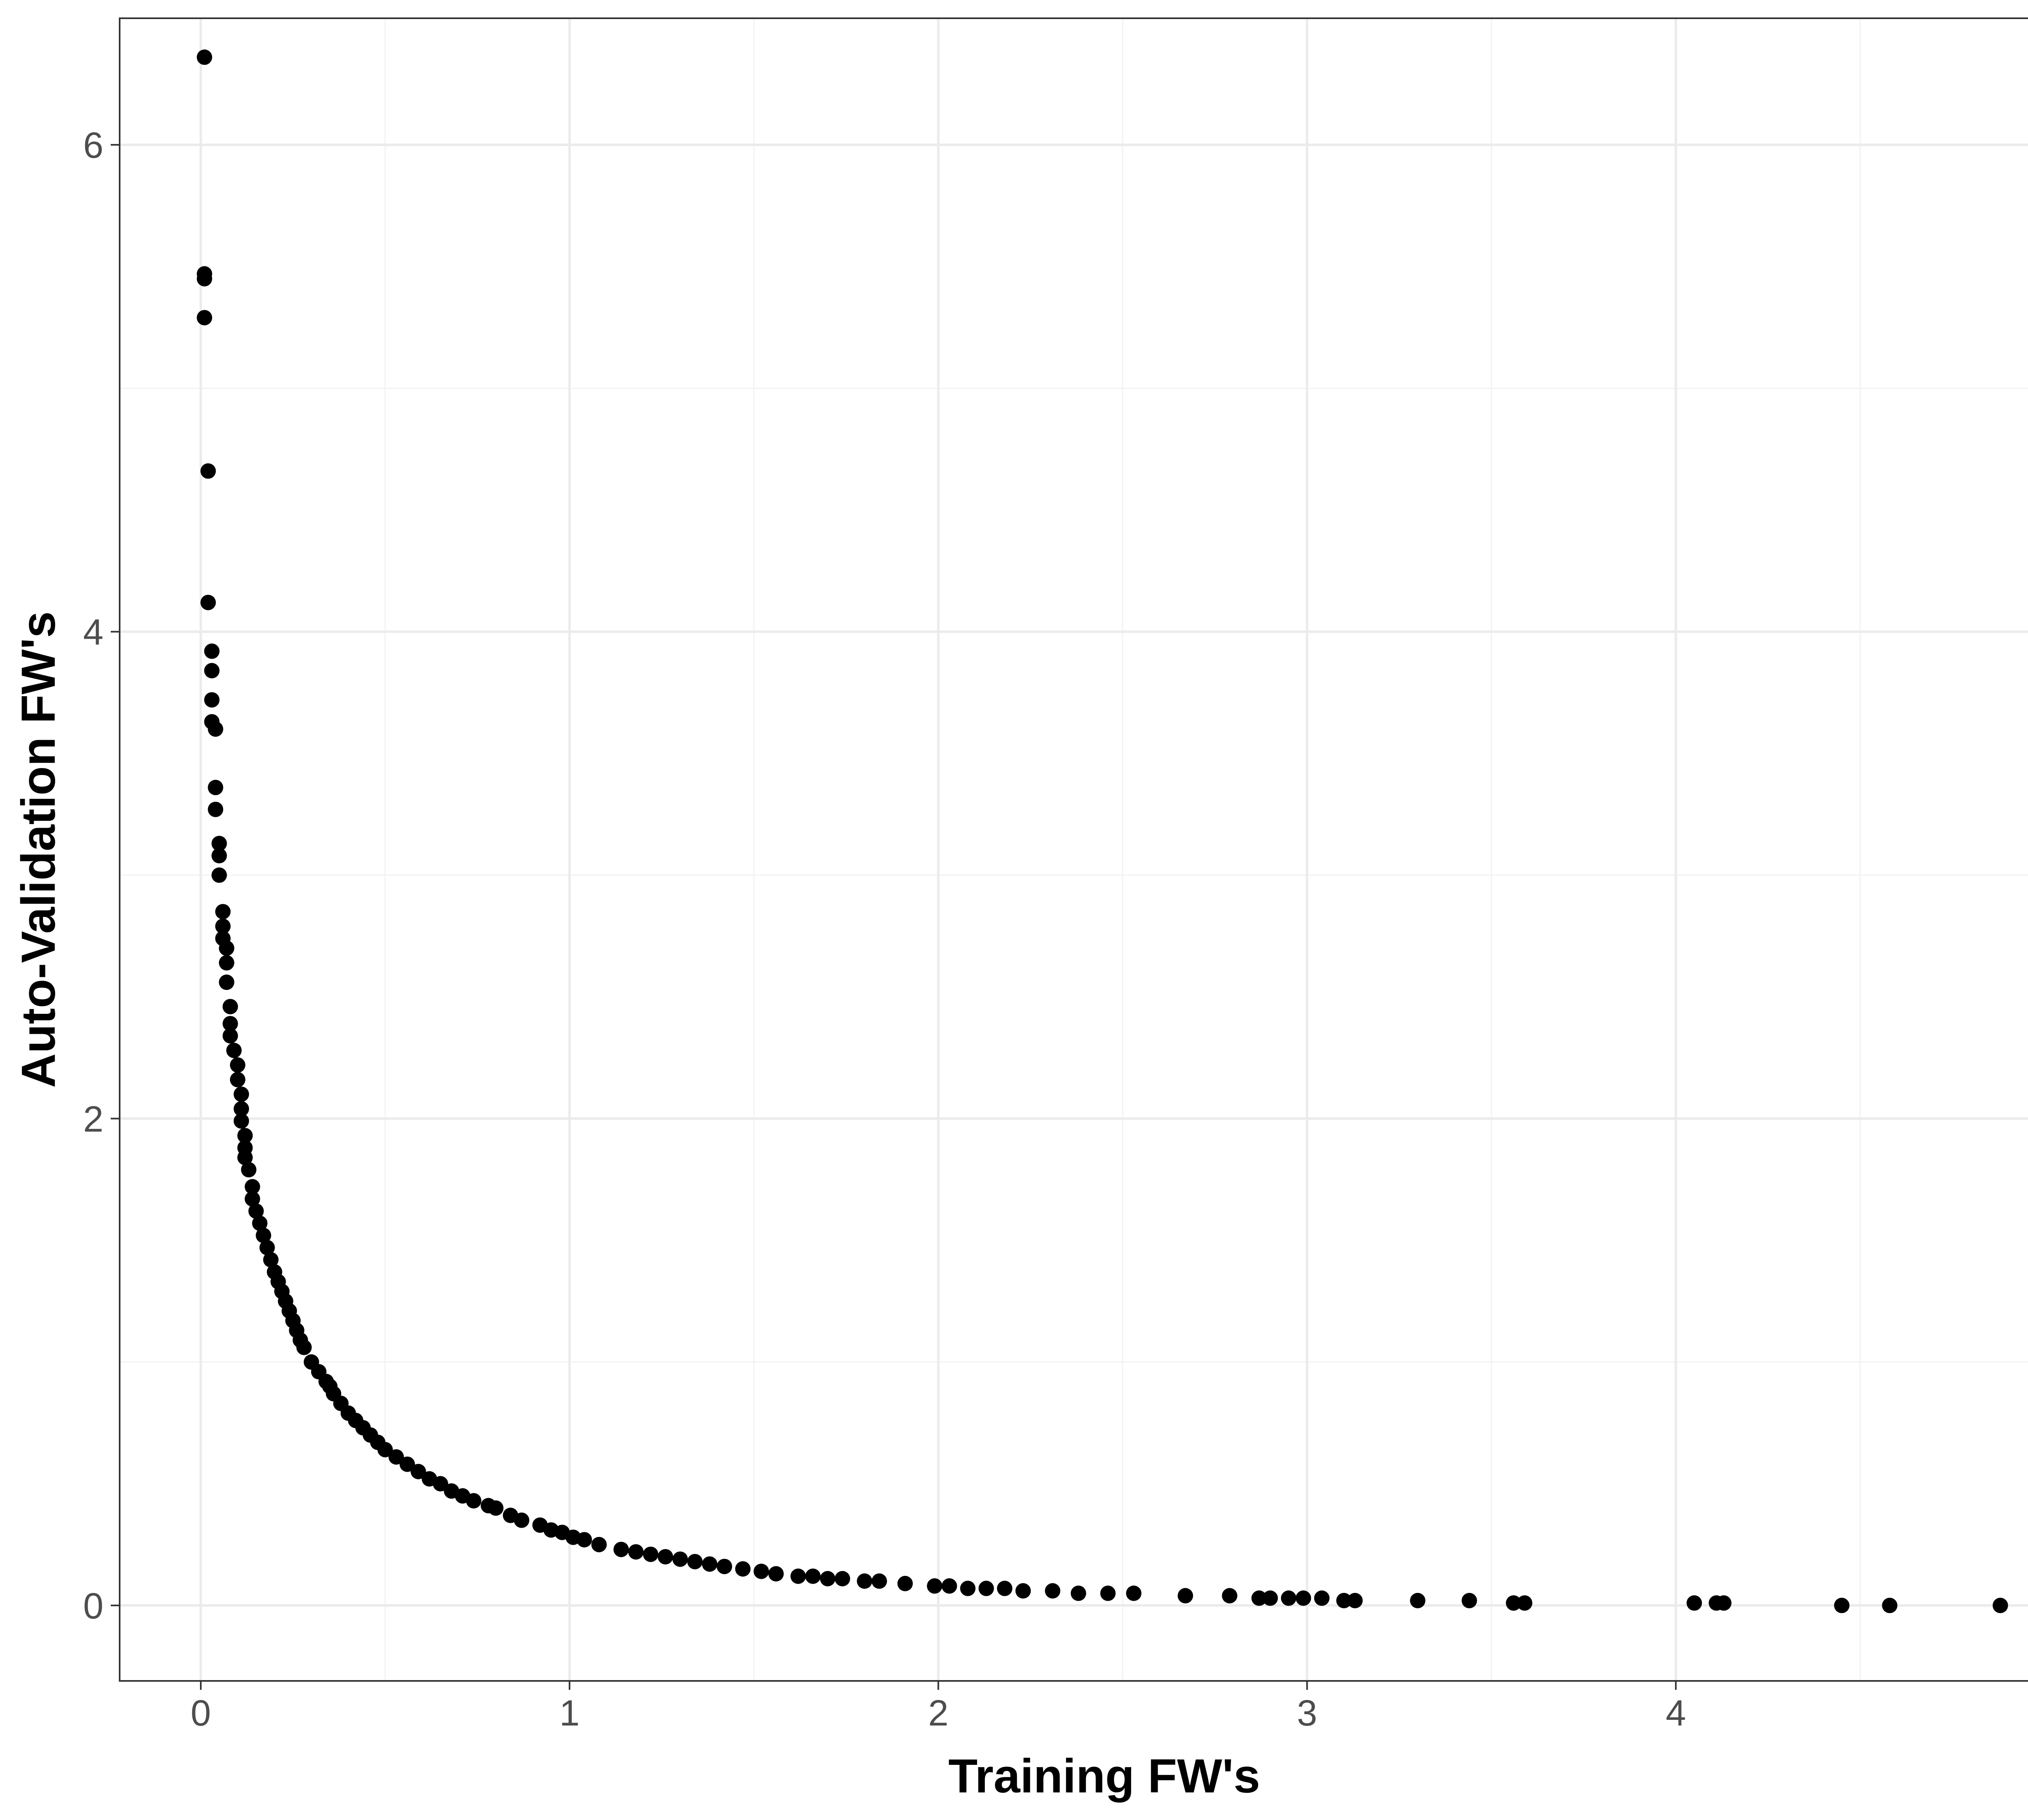 This screenshot has width=2028, height=1820. Describe the element at coordinates (102, 876) in the screenshot. I see `y-axis-ticks: 0 2 4 6` at that location.